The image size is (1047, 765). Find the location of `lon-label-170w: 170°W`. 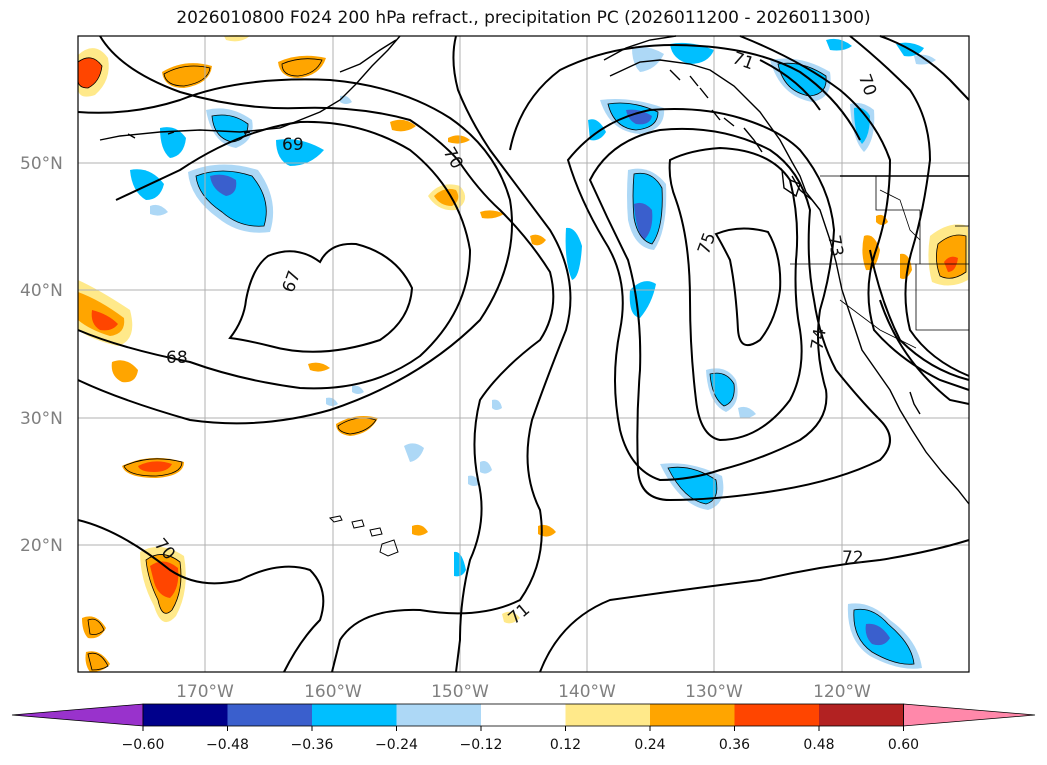

lon-label-170w: 170°W is located at coordinates (205, 692).